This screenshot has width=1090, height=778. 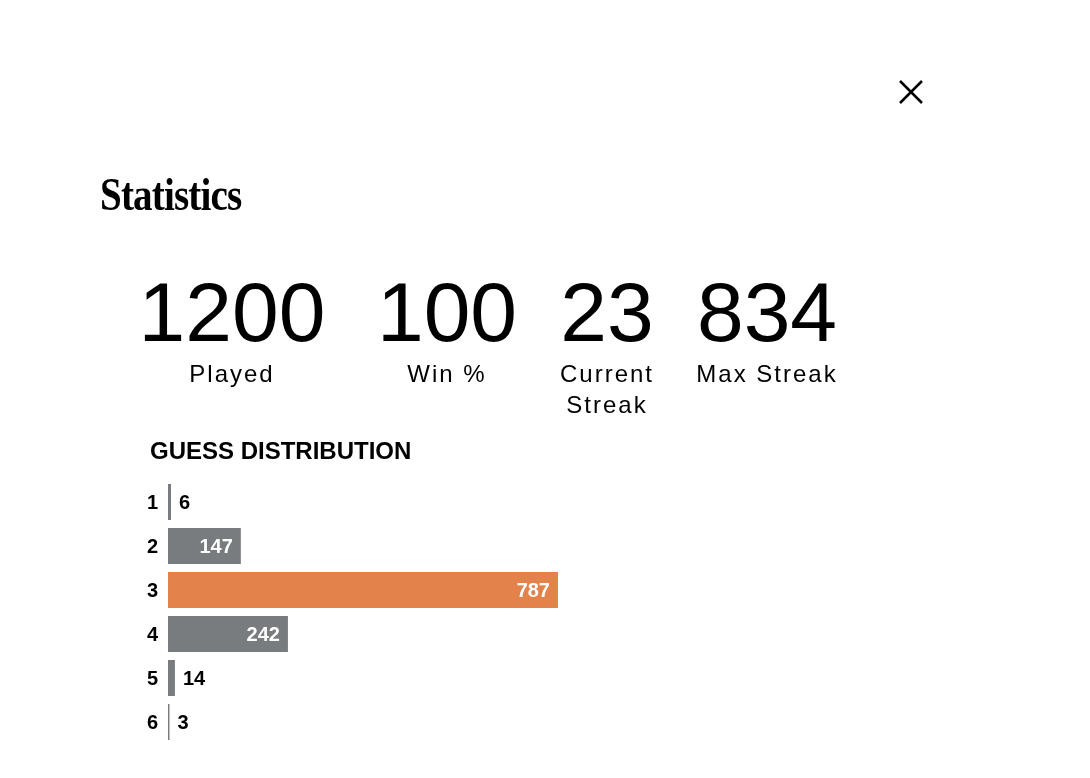 What do you see at coordinates (184, 502) in the screenshot?
I see `data-label: 6` at bounding box center [184, 502].